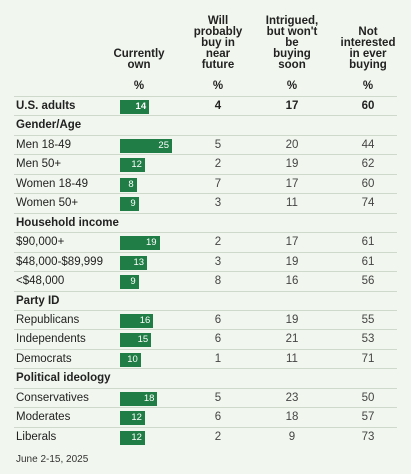 Image resolution: width=411 pixels, height=474 pixels. What do you see at coordinates (218, 65) in the screenshot?
I see `column-header-line: future` at bounding box center [218, 65].